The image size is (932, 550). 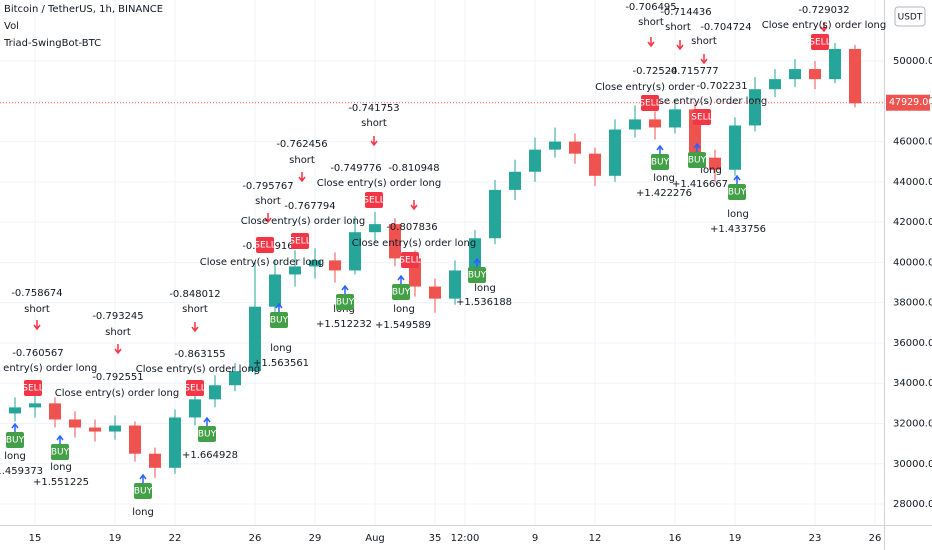 I want to click on annotation: +1.416667, so click(x=700, y=184).